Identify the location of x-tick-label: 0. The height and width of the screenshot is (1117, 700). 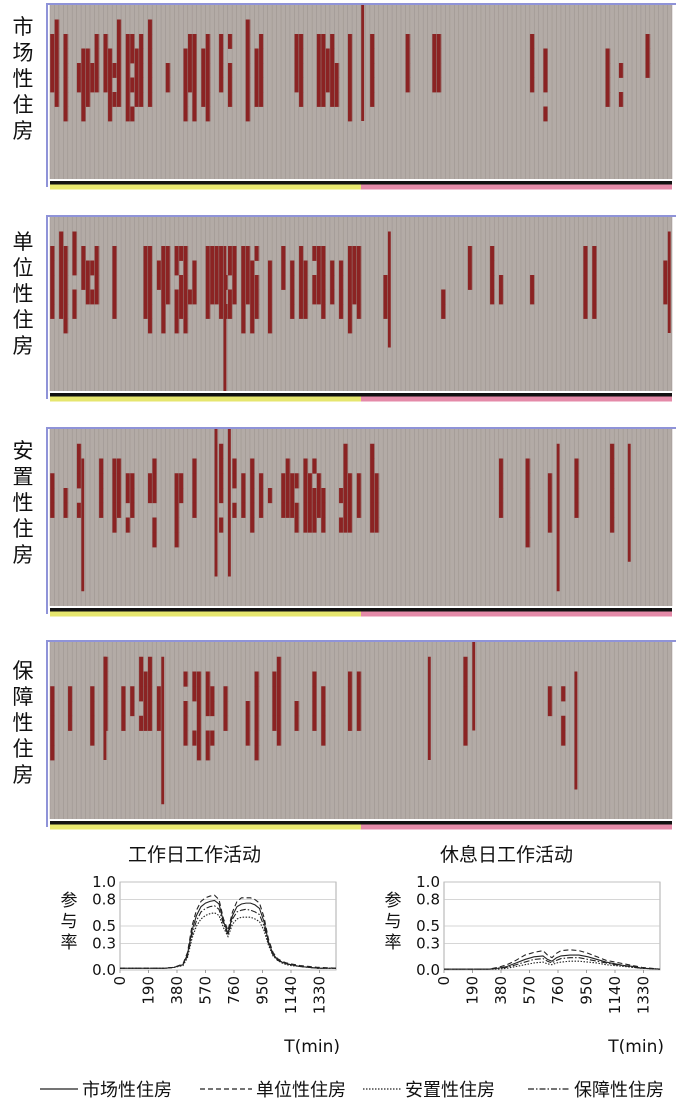
(444, 981).